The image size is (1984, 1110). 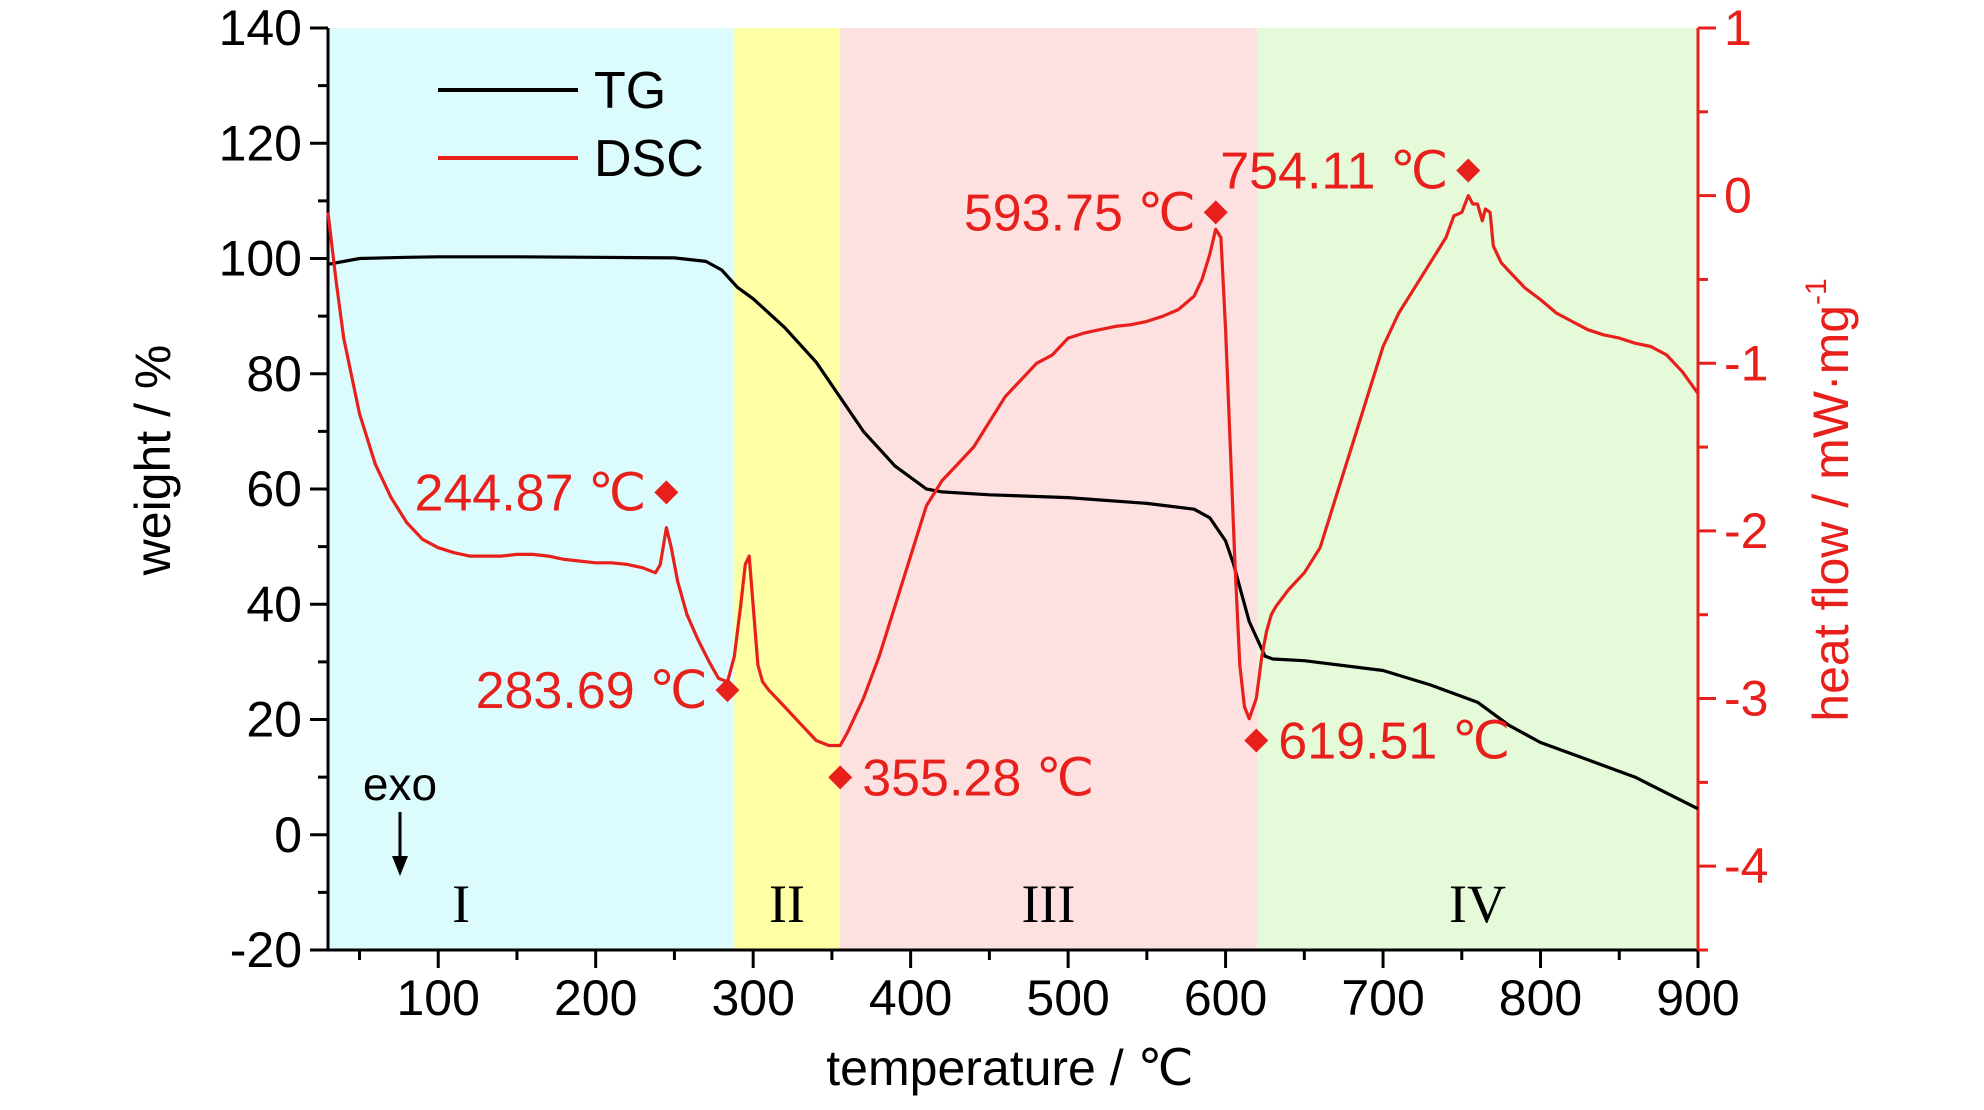 What do you see at coordinates (1009, 1068) in the screenshot?
I see `x-axis-title: temperature / ℃` at bounding box center [1009, 1068].